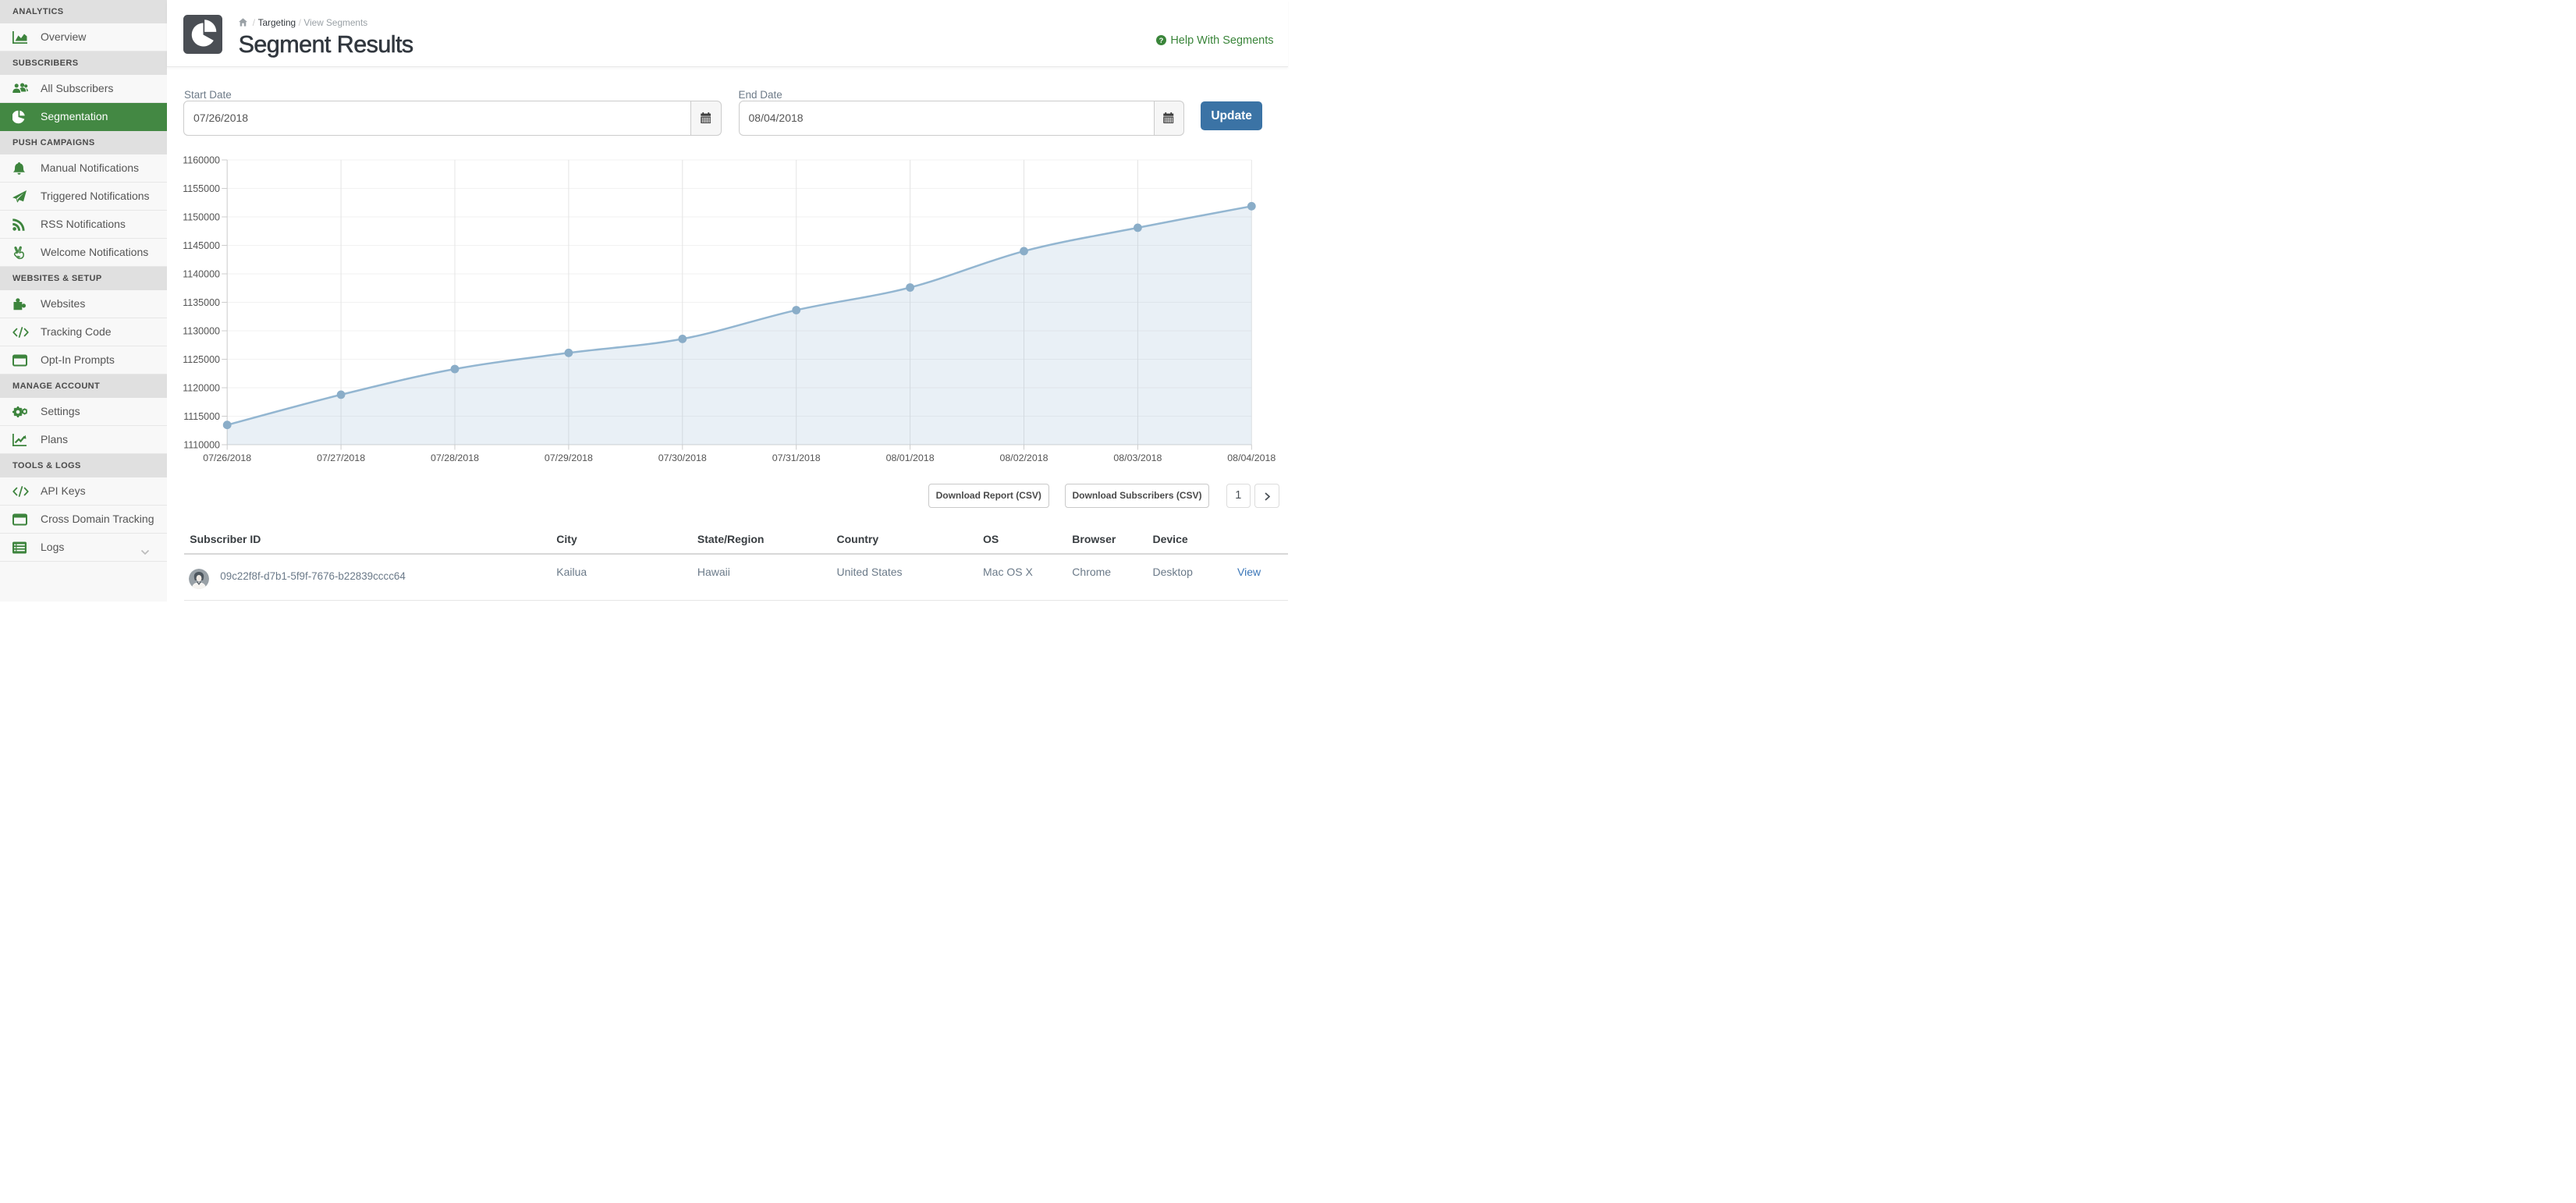 This screenshot has width=2576, height=1203. Describe the element at coordinates (455, 458) in the screenshot. I see `svg-text: 07/28/2018` at that location.